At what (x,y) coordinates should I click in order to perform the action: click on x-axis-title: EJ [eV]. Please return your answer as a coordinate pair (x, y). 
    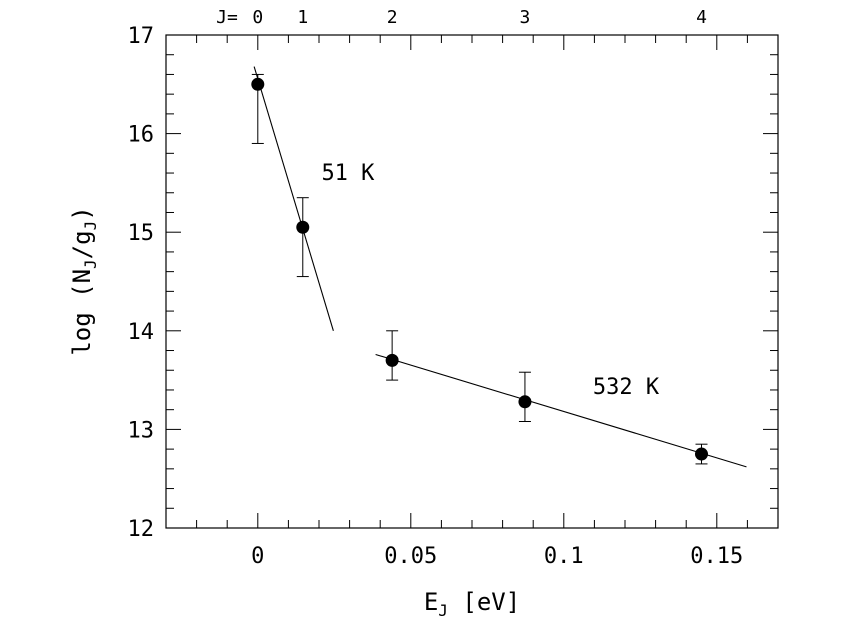
    Looking at the image, I should click on (472, 604).